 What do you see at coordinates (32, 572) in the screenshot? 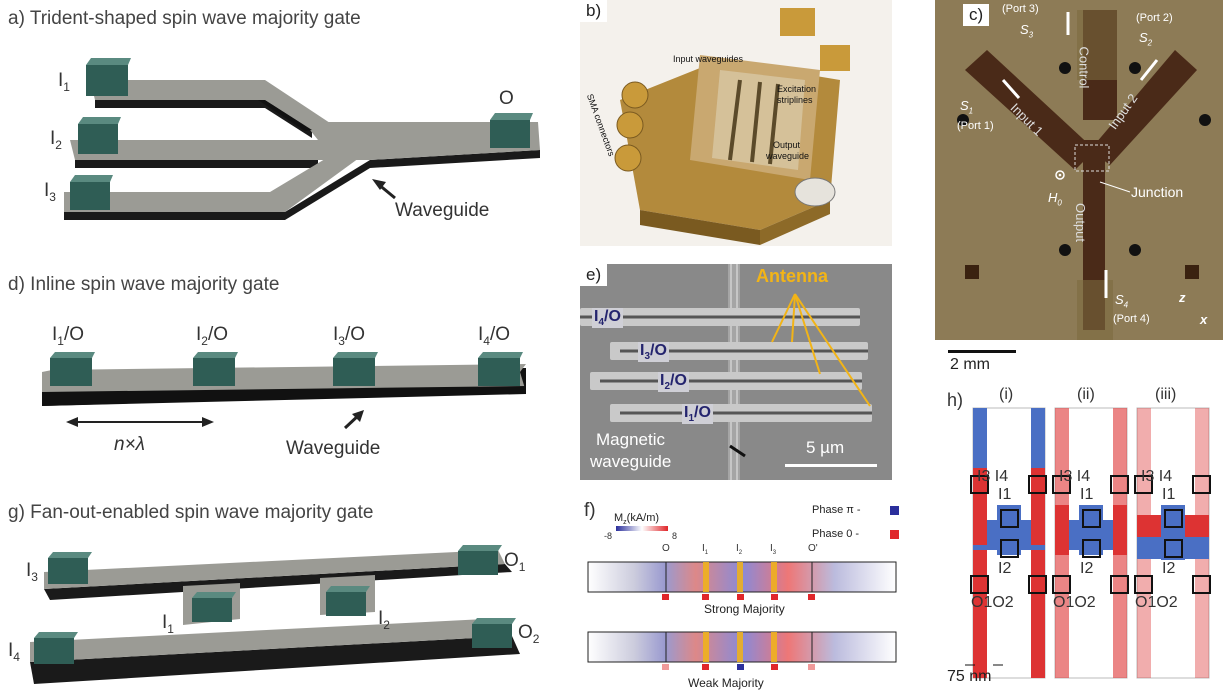
I see `label-g-i3: I3` at bounding box center [32, 572].